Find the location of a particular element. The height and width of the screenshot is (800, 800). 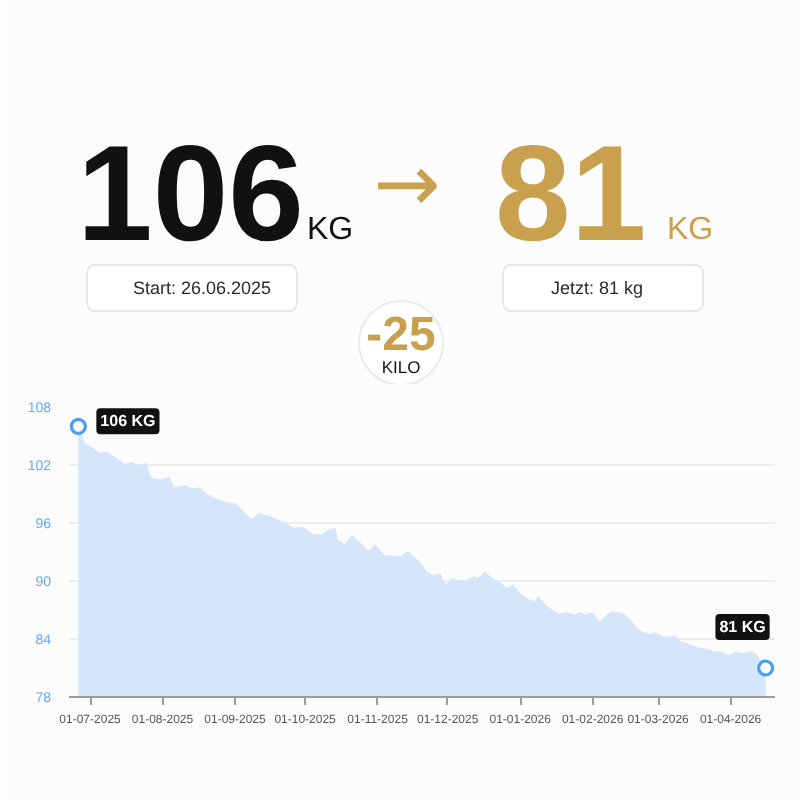

annotation: 81 KG is located at coordinates (742, 627).